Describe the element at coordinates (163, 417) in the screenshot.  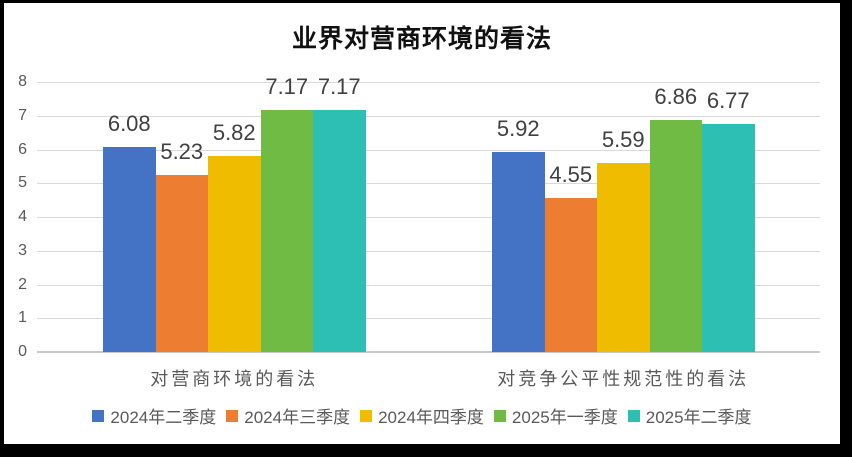
I see `legend-label: 2024年二季度` at that location.